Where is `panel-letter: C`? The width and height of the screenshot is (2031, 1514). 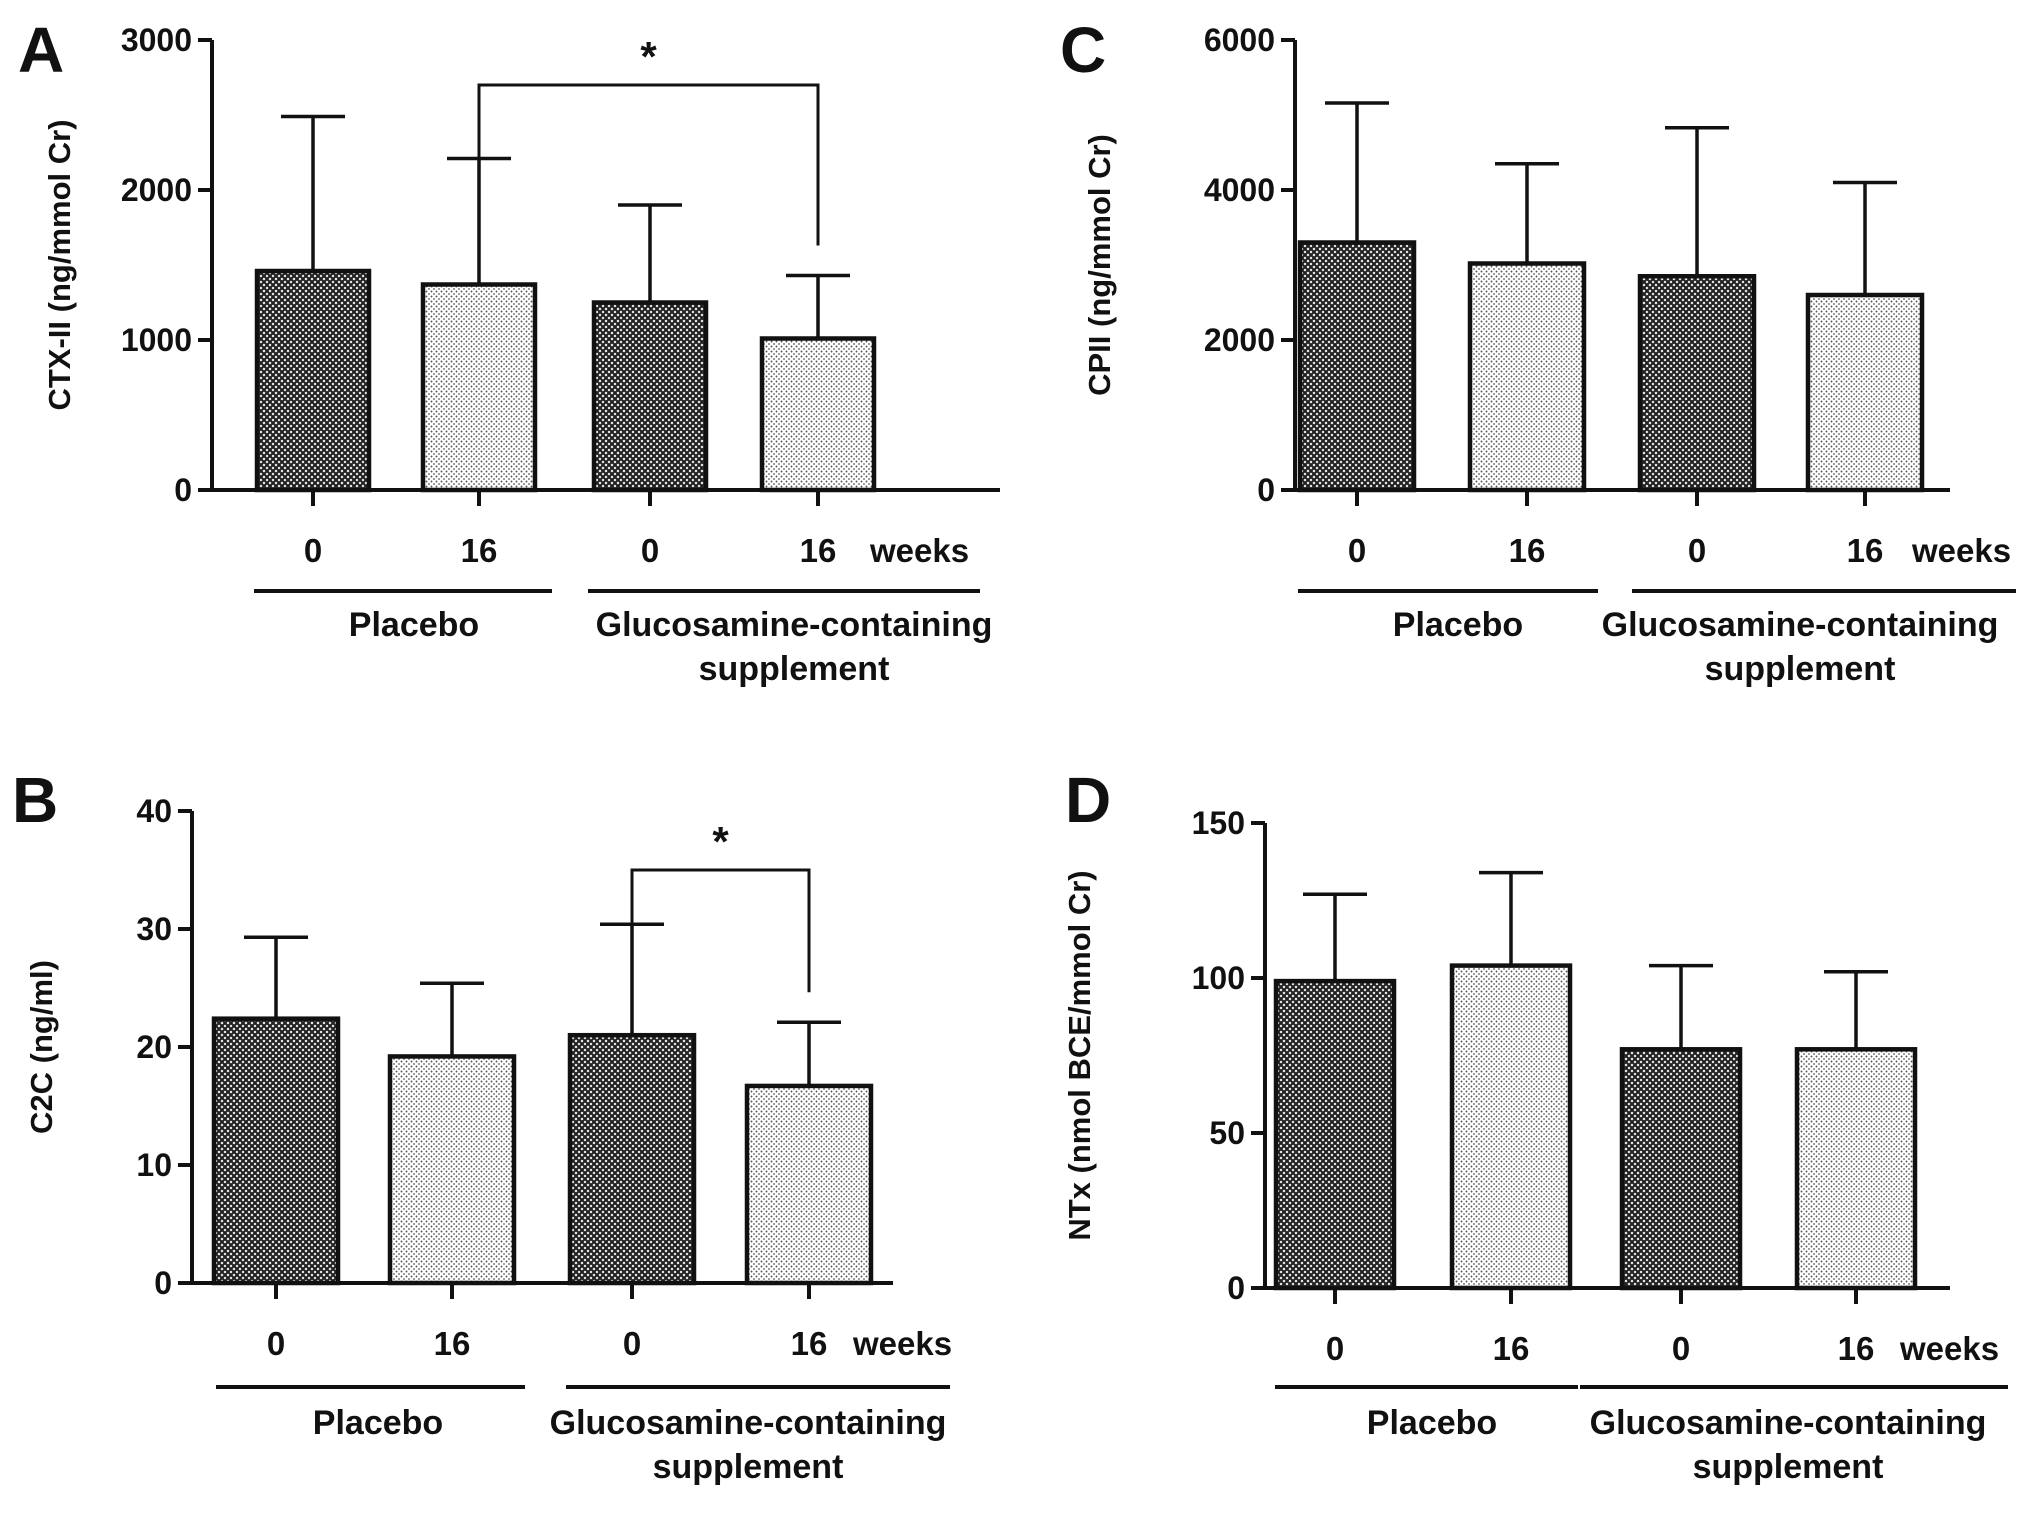
panel-letter: C is located at coordinates (1083, 50).